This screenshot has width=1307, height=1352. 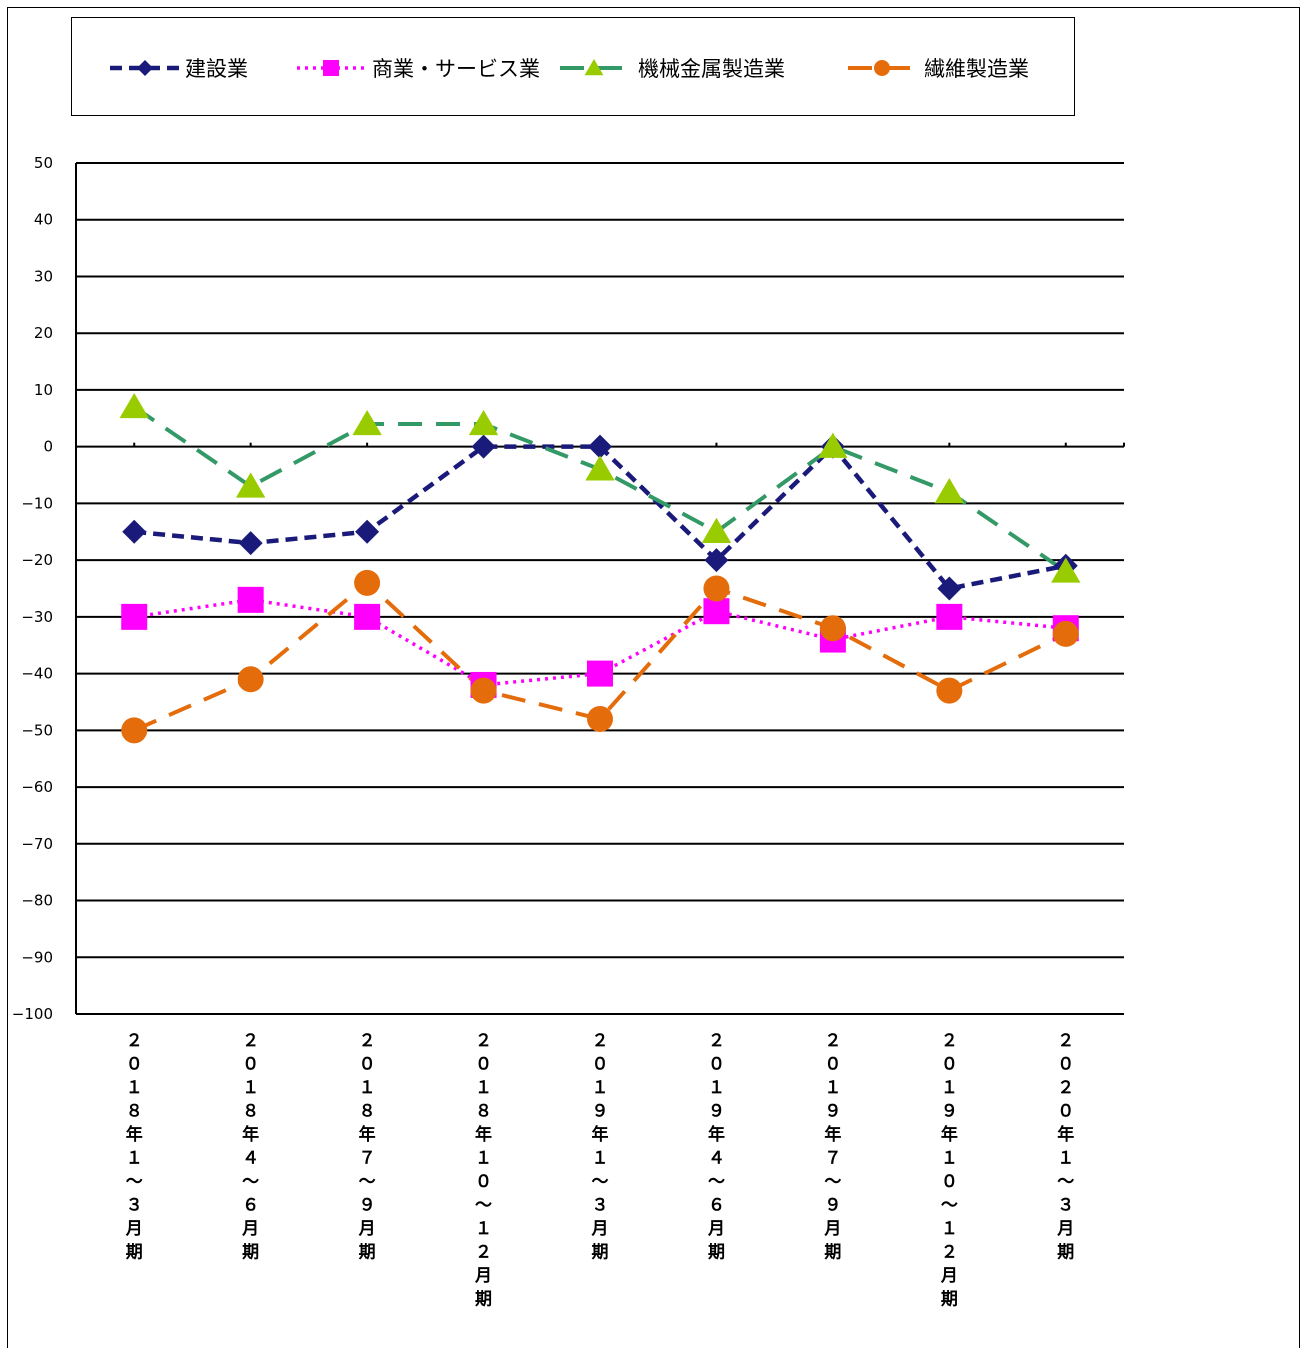 I want to click on y-tick-label: 30, so click(x=43, y=276).